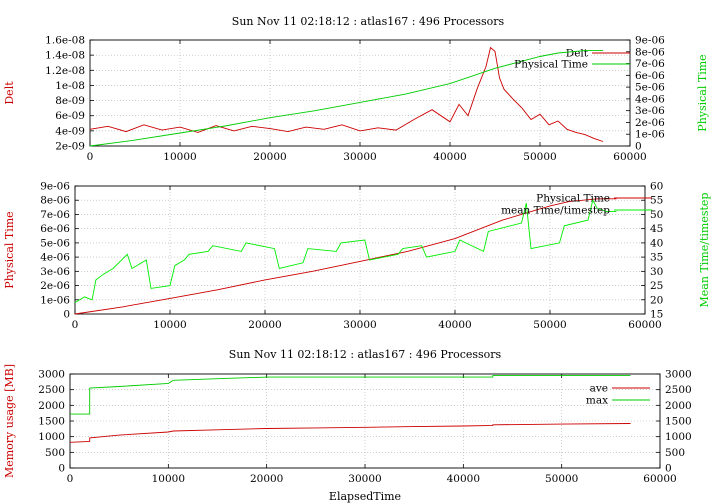 This screenshot has height=504, width=720. What do you see at coordinates (55, 243) in the screenshot?
I see `y-tick-label: 5e-06` at bounding box center [55, 243].